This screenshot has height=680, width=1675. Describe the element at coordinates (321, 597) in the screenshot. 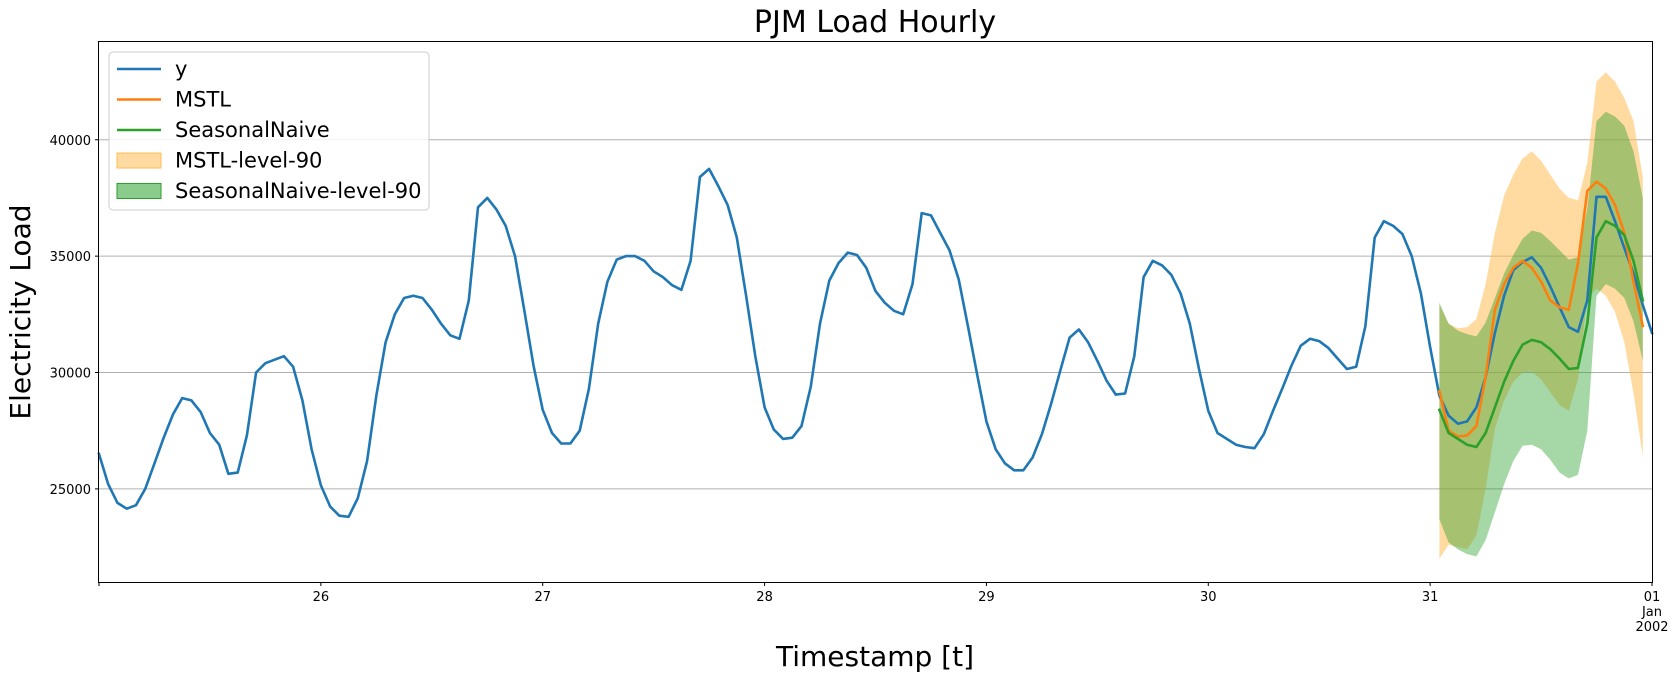

I see `x-tick-label: 26` at that location.